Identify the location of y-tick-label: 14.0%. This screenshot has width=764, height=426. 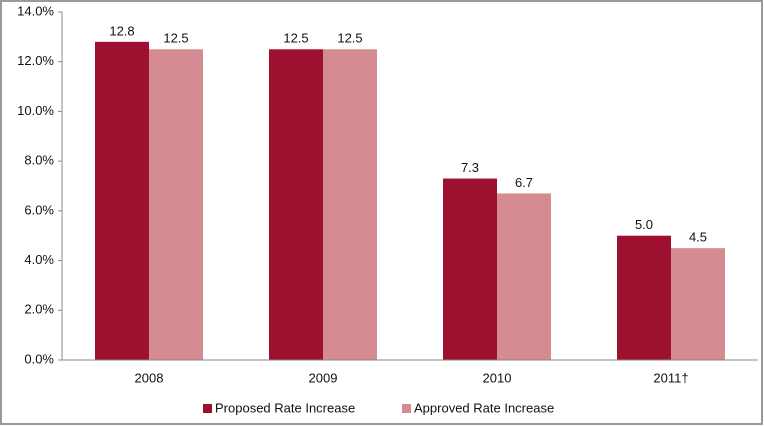
(35, 10).